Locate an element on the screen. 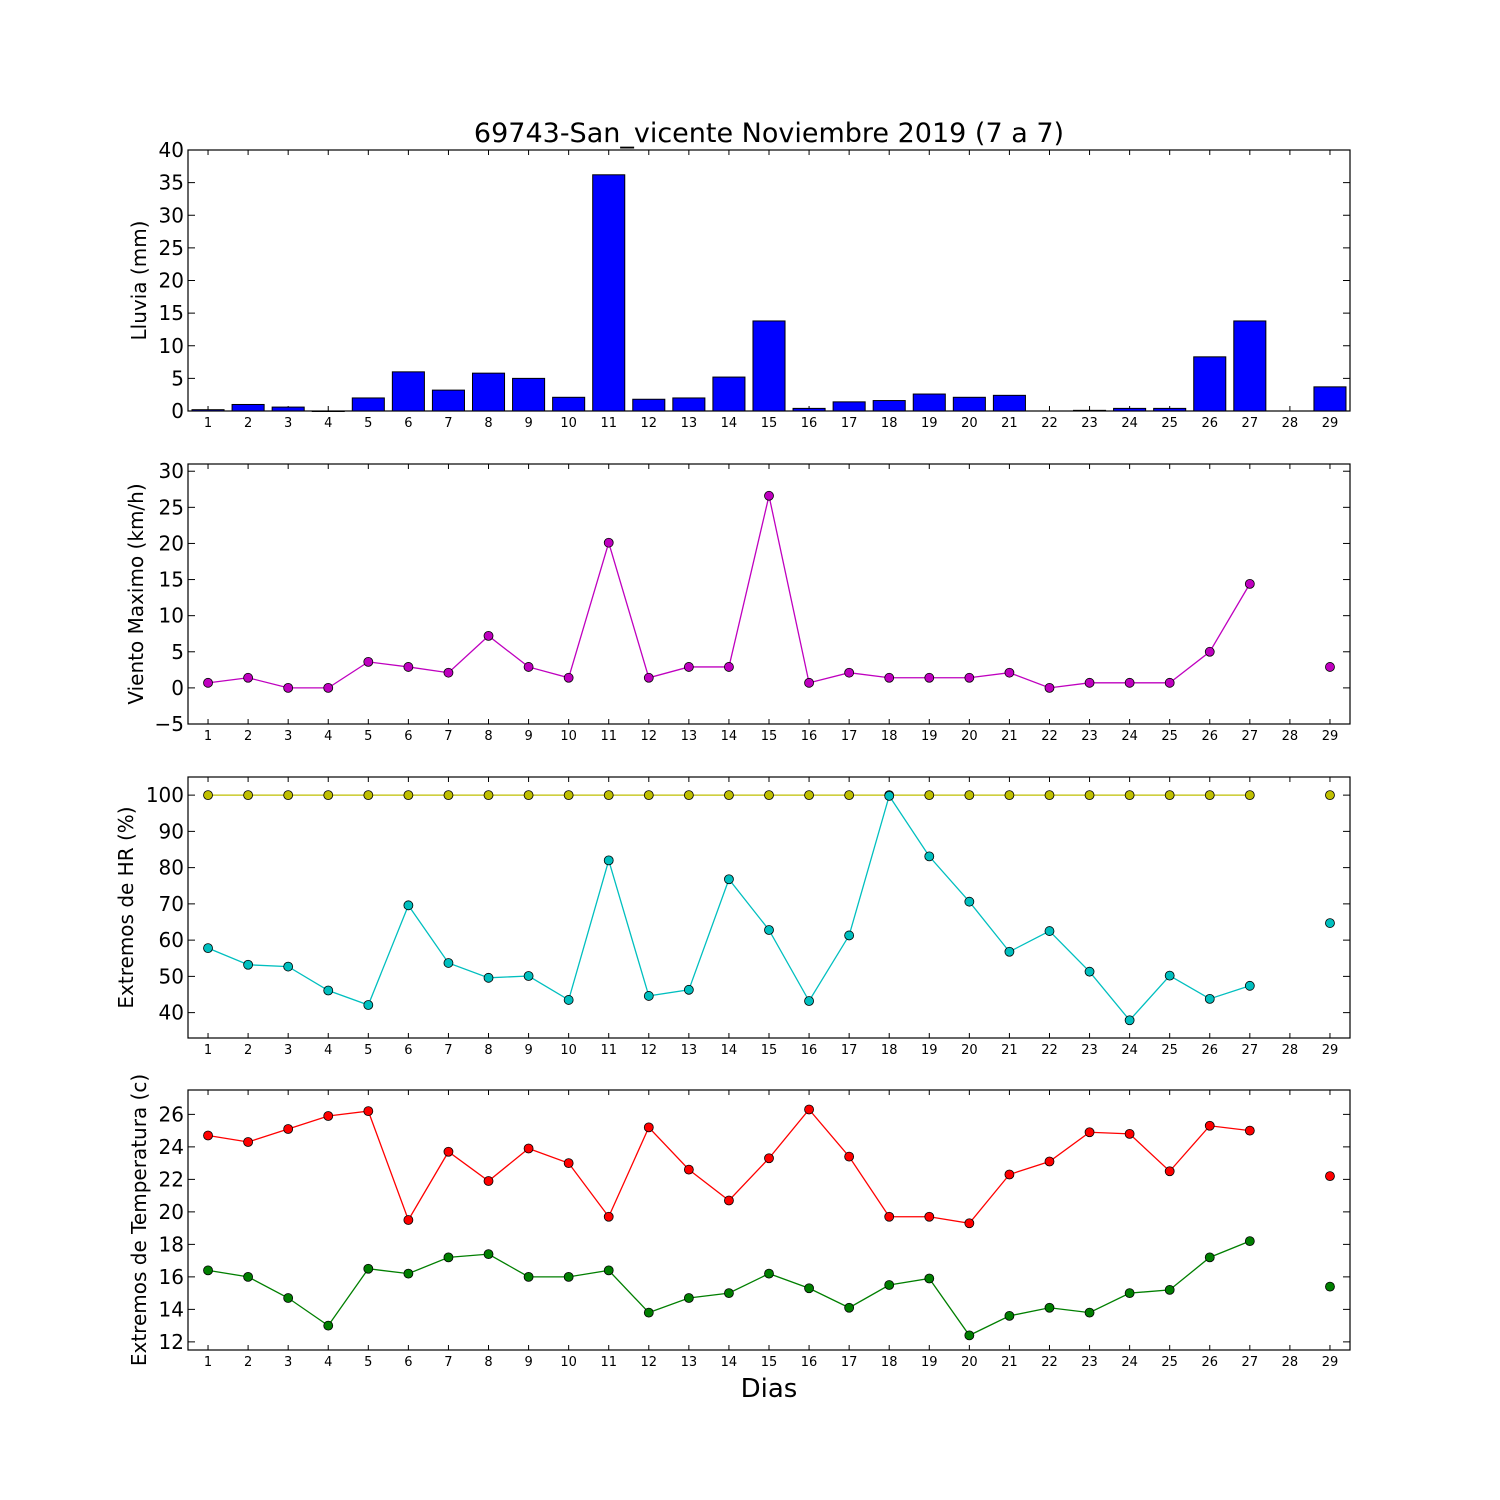  y-tick-label: 26 is located at coordinates (171, 1114).